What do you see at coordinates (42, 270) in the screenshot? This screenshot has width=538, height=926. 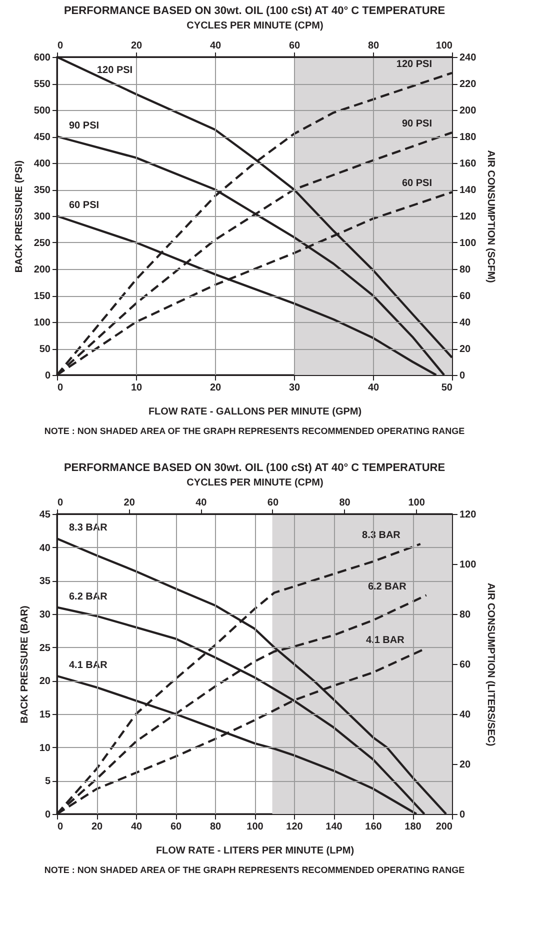 I see `y-tick-label: 200` at bounding box center [42, 270].